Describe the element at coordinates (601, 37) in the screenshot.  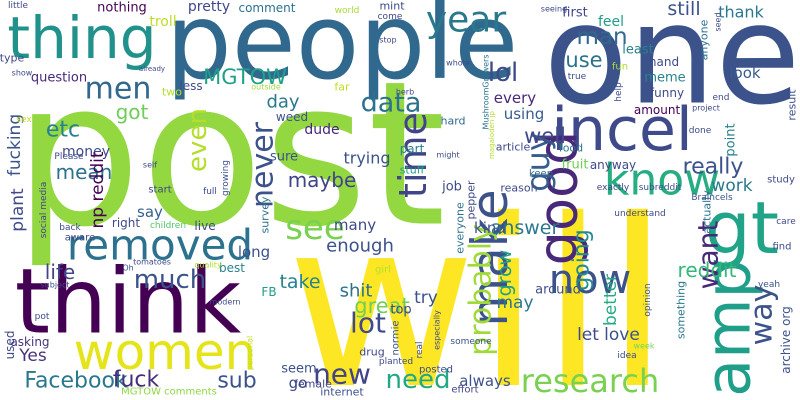
I see `word: man` at that location.